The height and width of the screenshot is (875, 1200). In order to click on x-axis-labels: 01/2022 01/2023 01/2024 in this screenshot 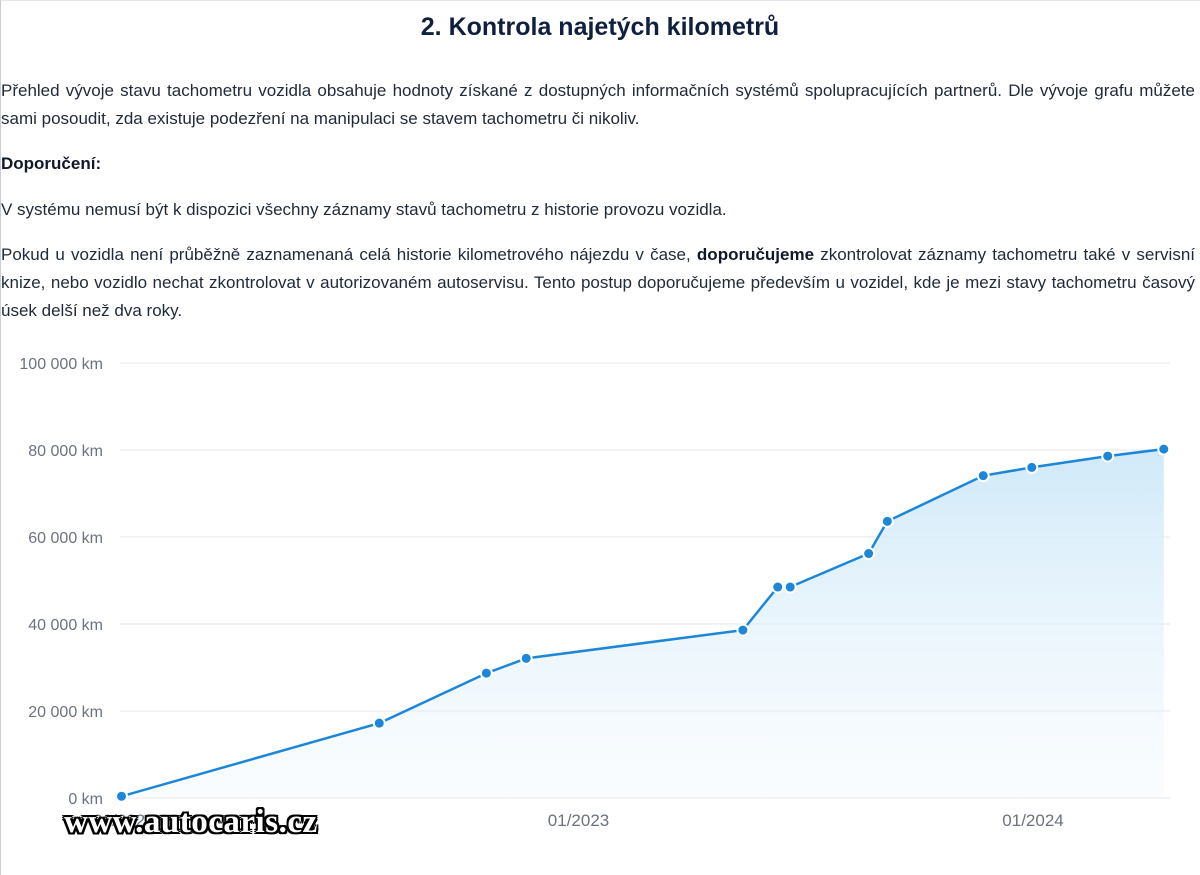, I will do `click(578, 820)`.